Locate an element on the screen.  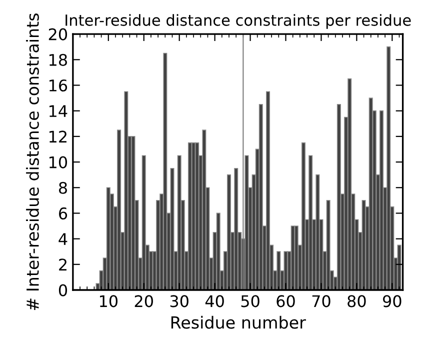
x-tick-label: 40 is located at coordinates (214, 301).